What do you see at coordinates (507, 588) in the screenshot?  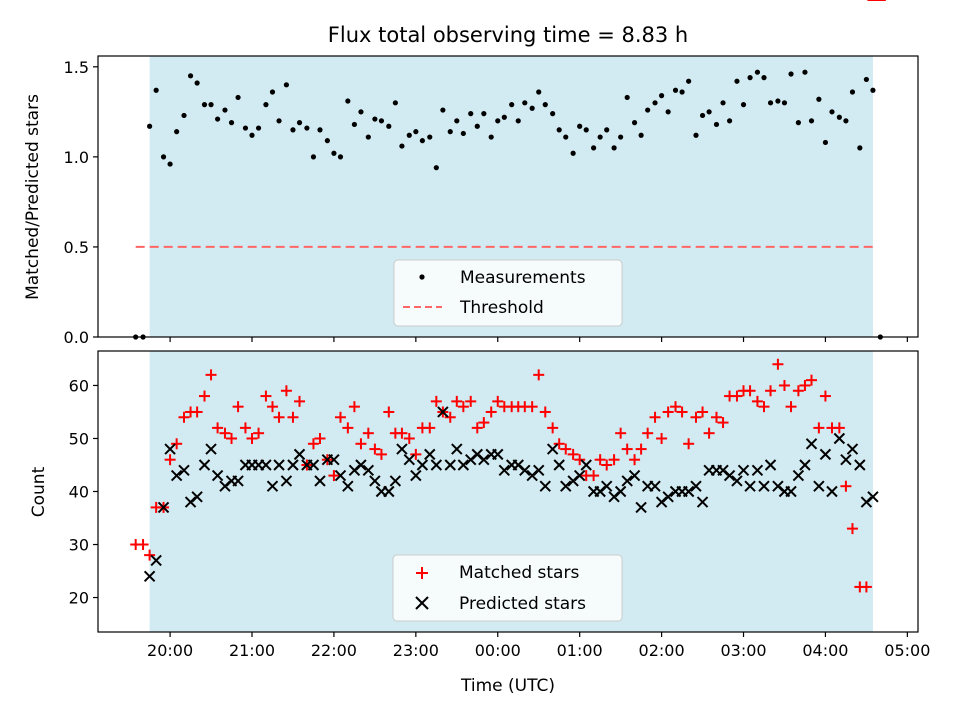 I see `bottom-legend-box` at bounding box center [507, 588].